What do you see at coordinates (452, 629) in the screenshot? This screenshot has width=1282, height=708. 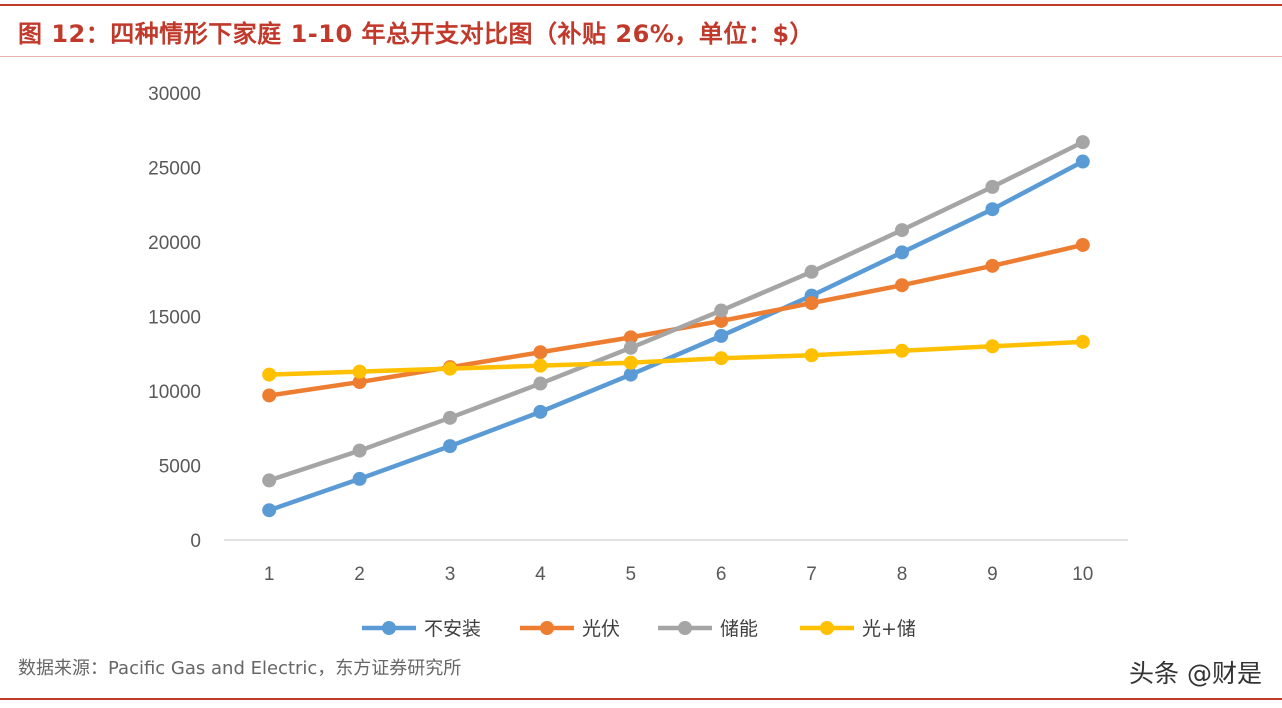 I see `legend-label: 不安装` at bounding box center [452, 629].